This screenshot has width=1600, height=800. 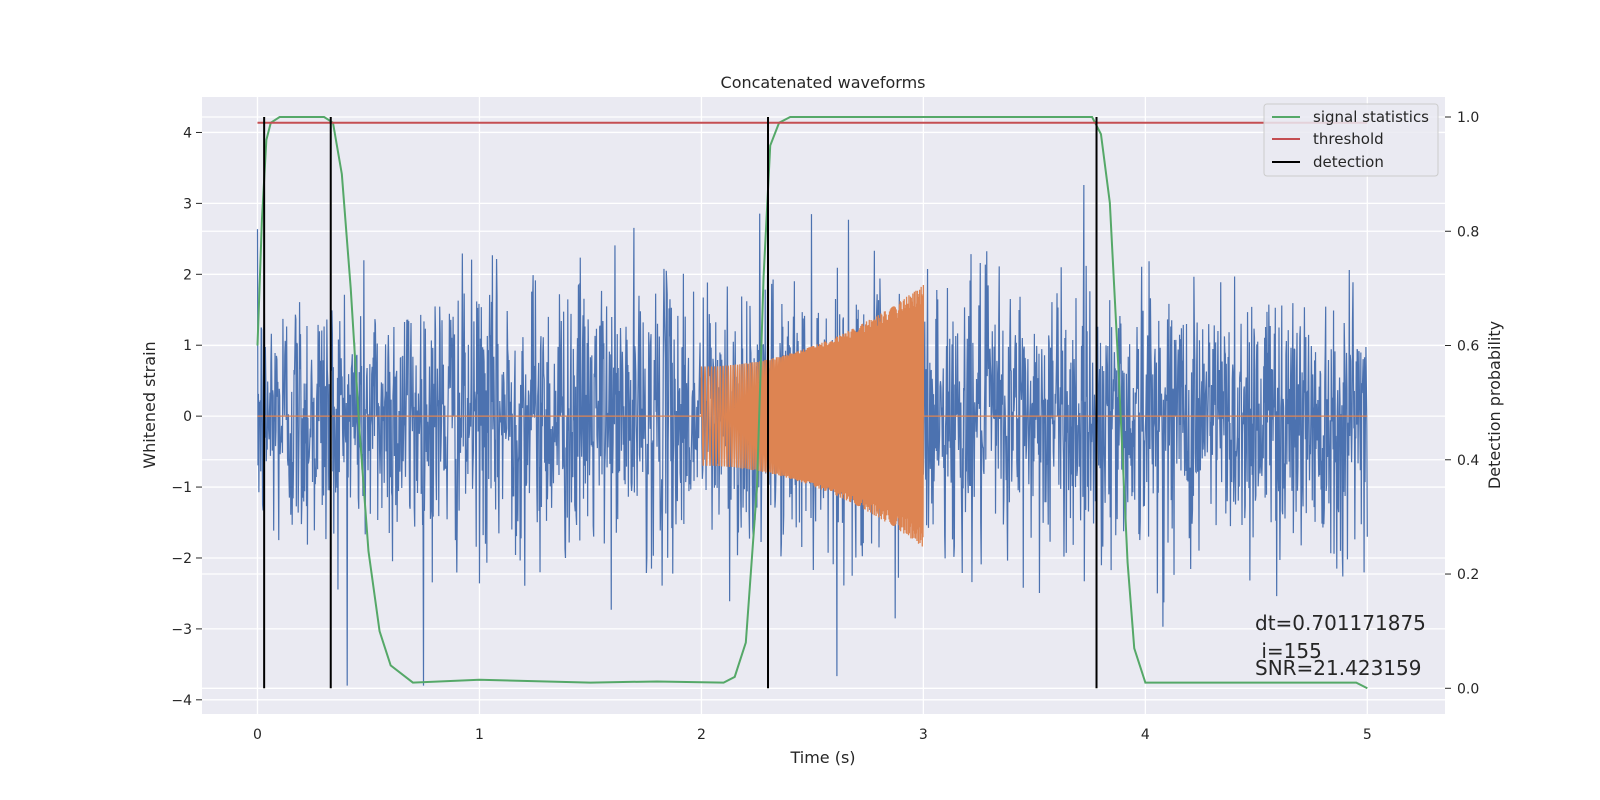 I want to click on x-tick-label: 5, so click(x=1367, y=735).